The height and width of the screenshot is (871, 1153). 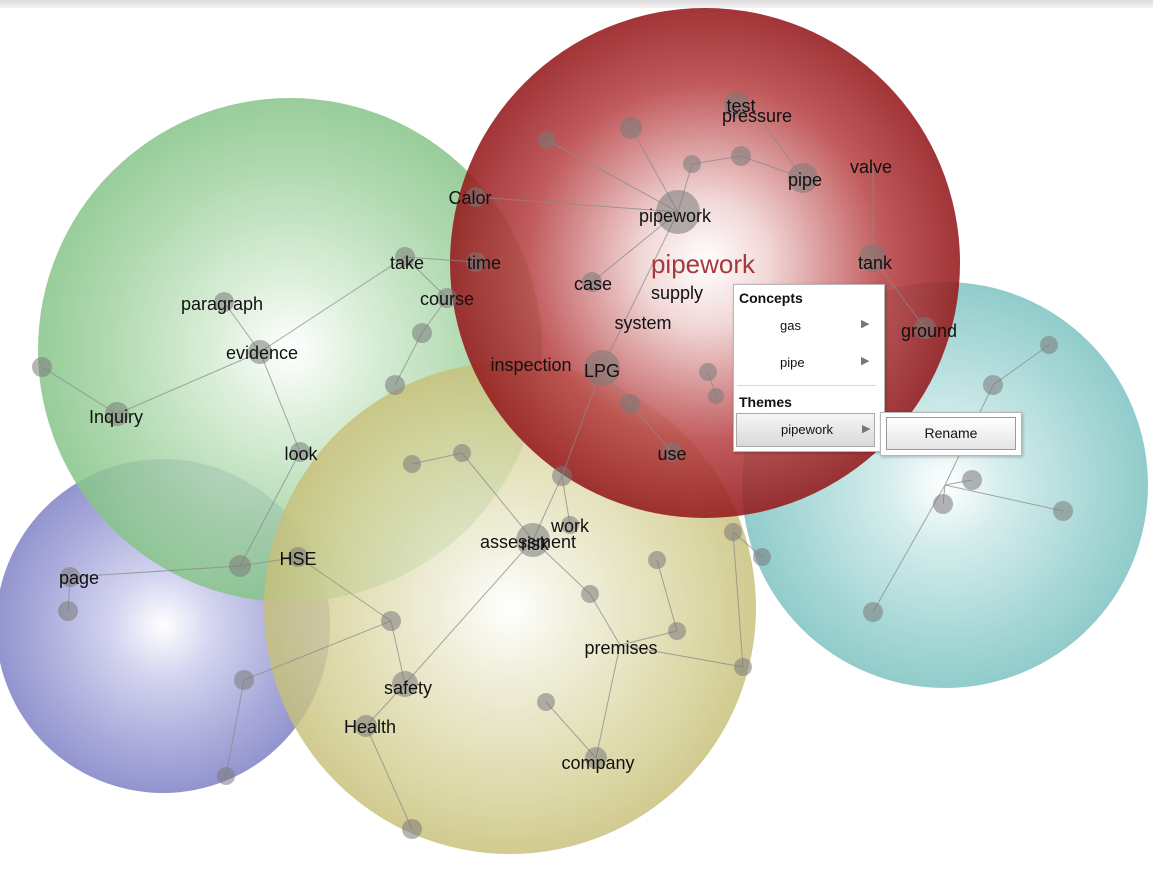 What do you see at coordinates (677, 293) in the screenshot?
I see `concept-supply: supply` at bounding box center [677, 293].